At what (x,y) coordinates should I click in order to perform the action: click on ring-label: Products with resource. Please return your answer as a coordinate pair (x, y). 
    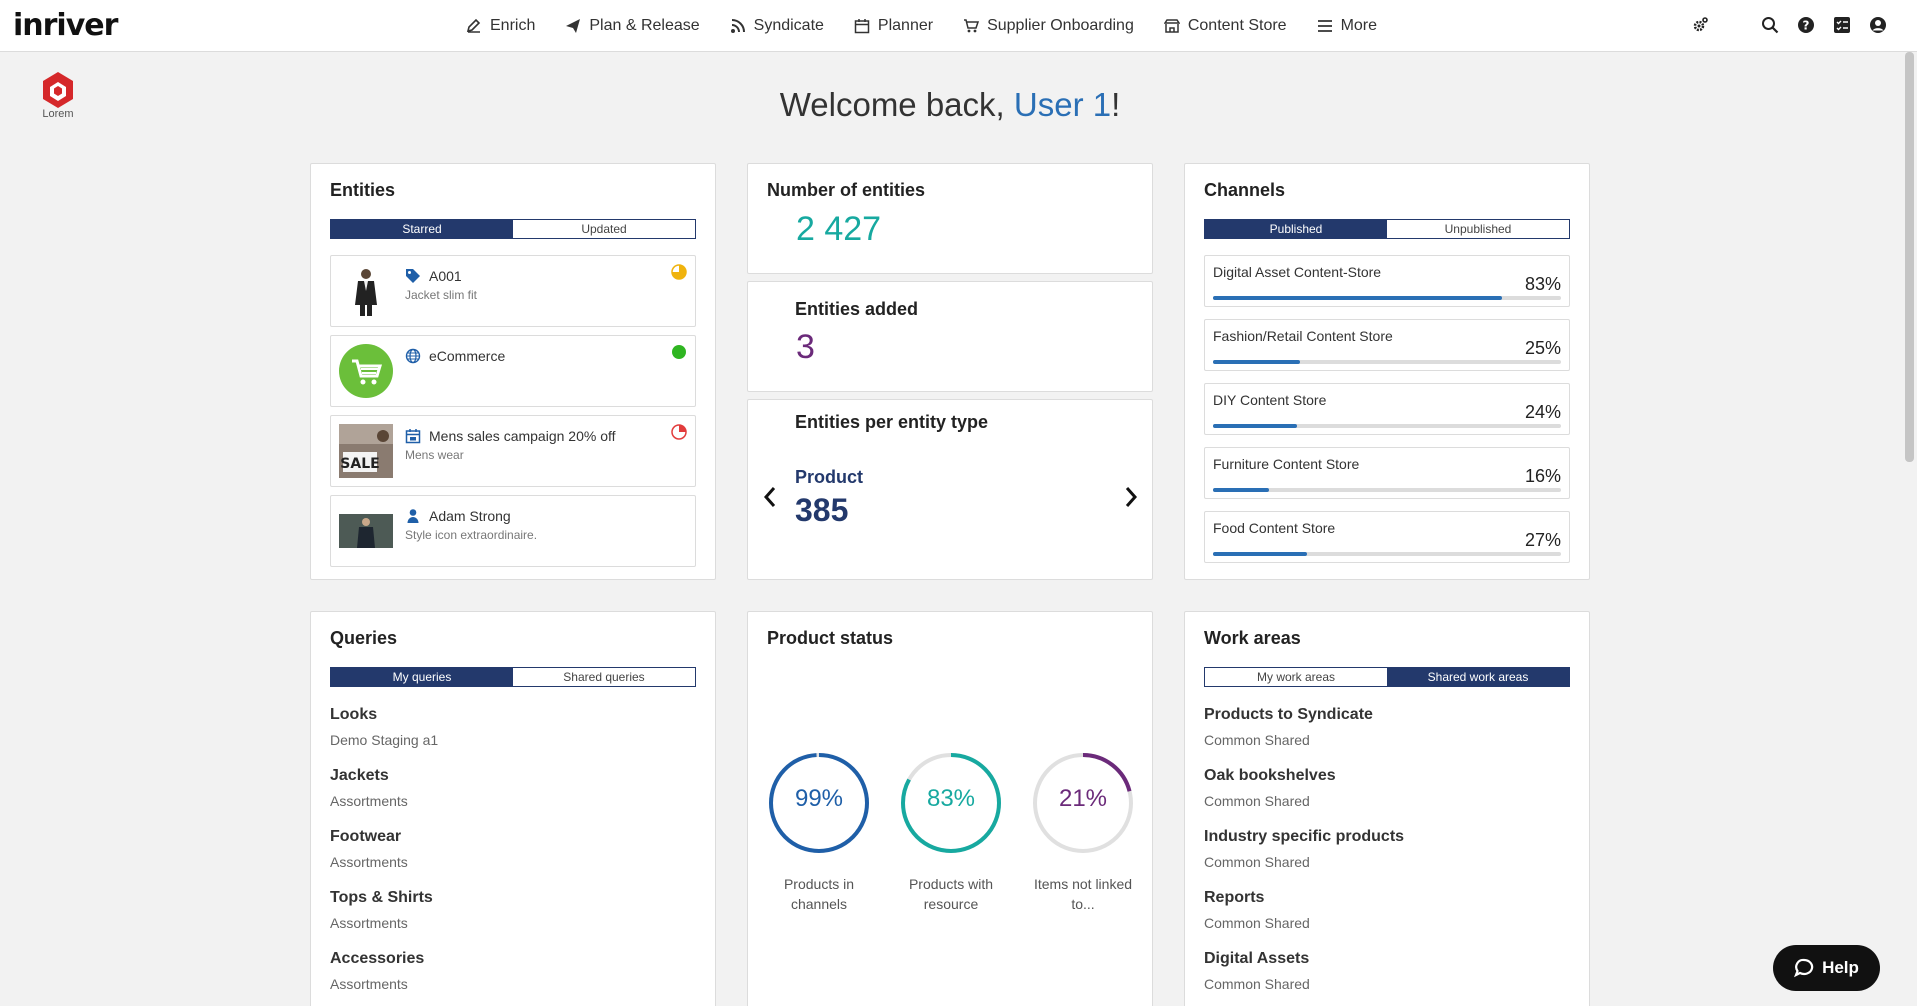
    Looking at the image, I should click on (951, 894).